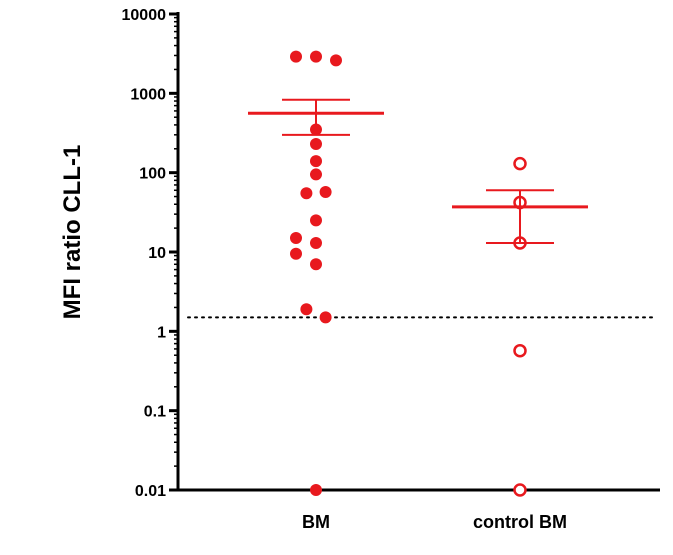 Image resolution: width=673 pixels, height=555 pixels. Describe the element at coordinates (72, 232) in the screenshot. I see `y-axis-title: MFI ratio CLL-1` at that location.